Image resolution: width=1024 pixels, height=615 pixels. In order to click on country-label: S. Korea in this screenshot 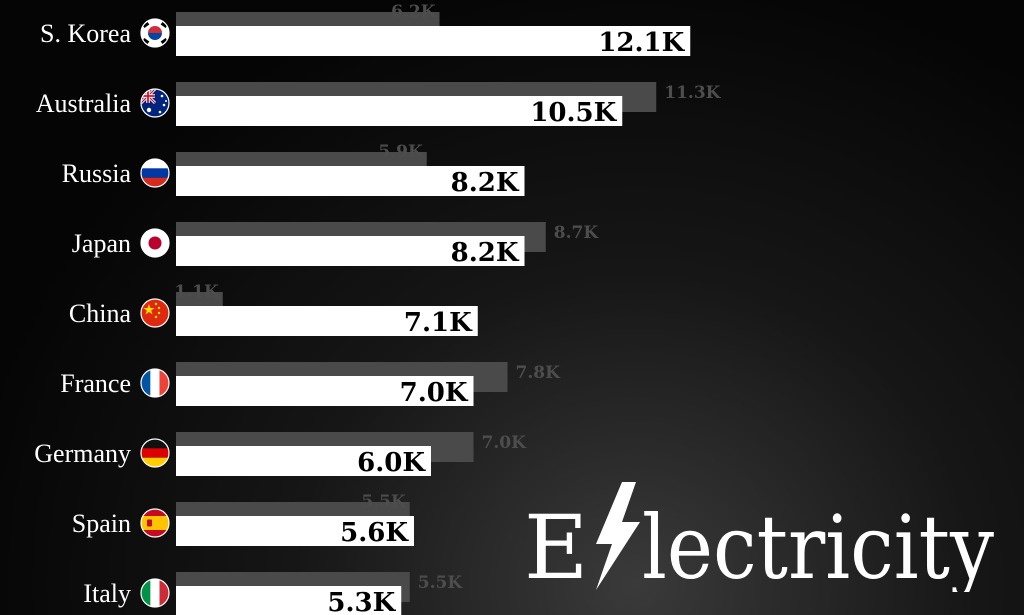, I will do `click(85, 33)`.